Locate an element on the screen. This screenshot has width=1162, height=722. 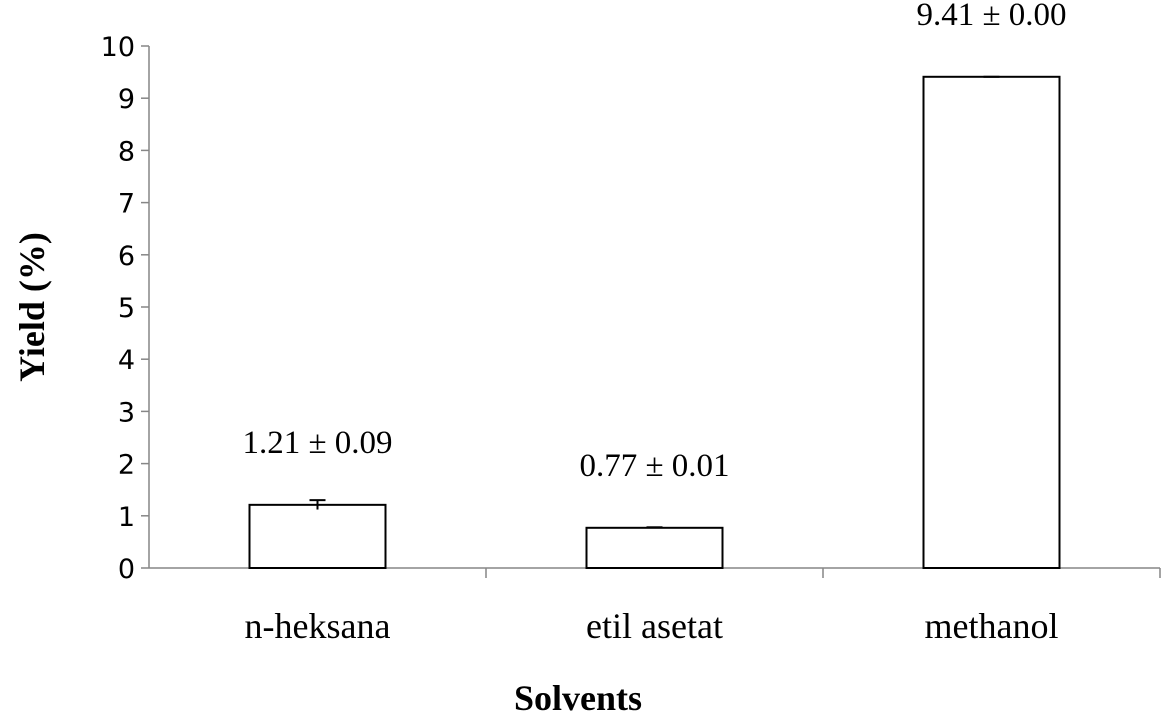
y-tick-label: 0 is located at coordinates (126, 569).